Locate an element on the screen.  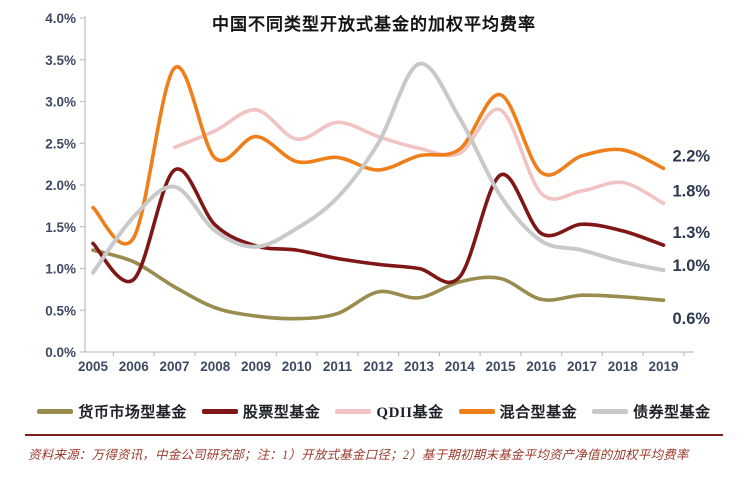
legend-item-3: 混合型基金 is located at coordinates (518, 411).